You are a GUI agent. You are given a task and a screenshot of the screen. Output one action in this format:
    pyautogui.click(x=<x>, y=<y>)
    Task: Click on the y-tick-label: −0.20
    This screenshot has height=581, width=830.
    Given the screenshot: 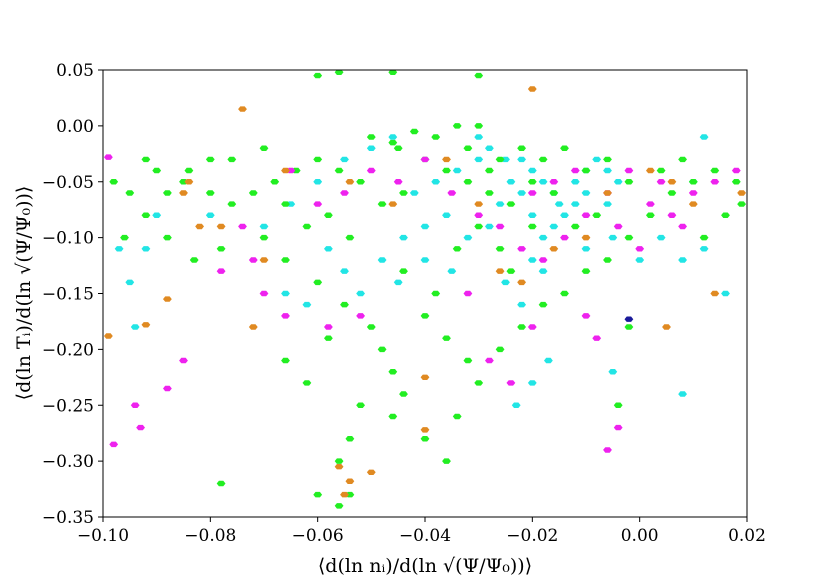 What is the action you would take?
    pyautogui.click(x=68, y=350)
    